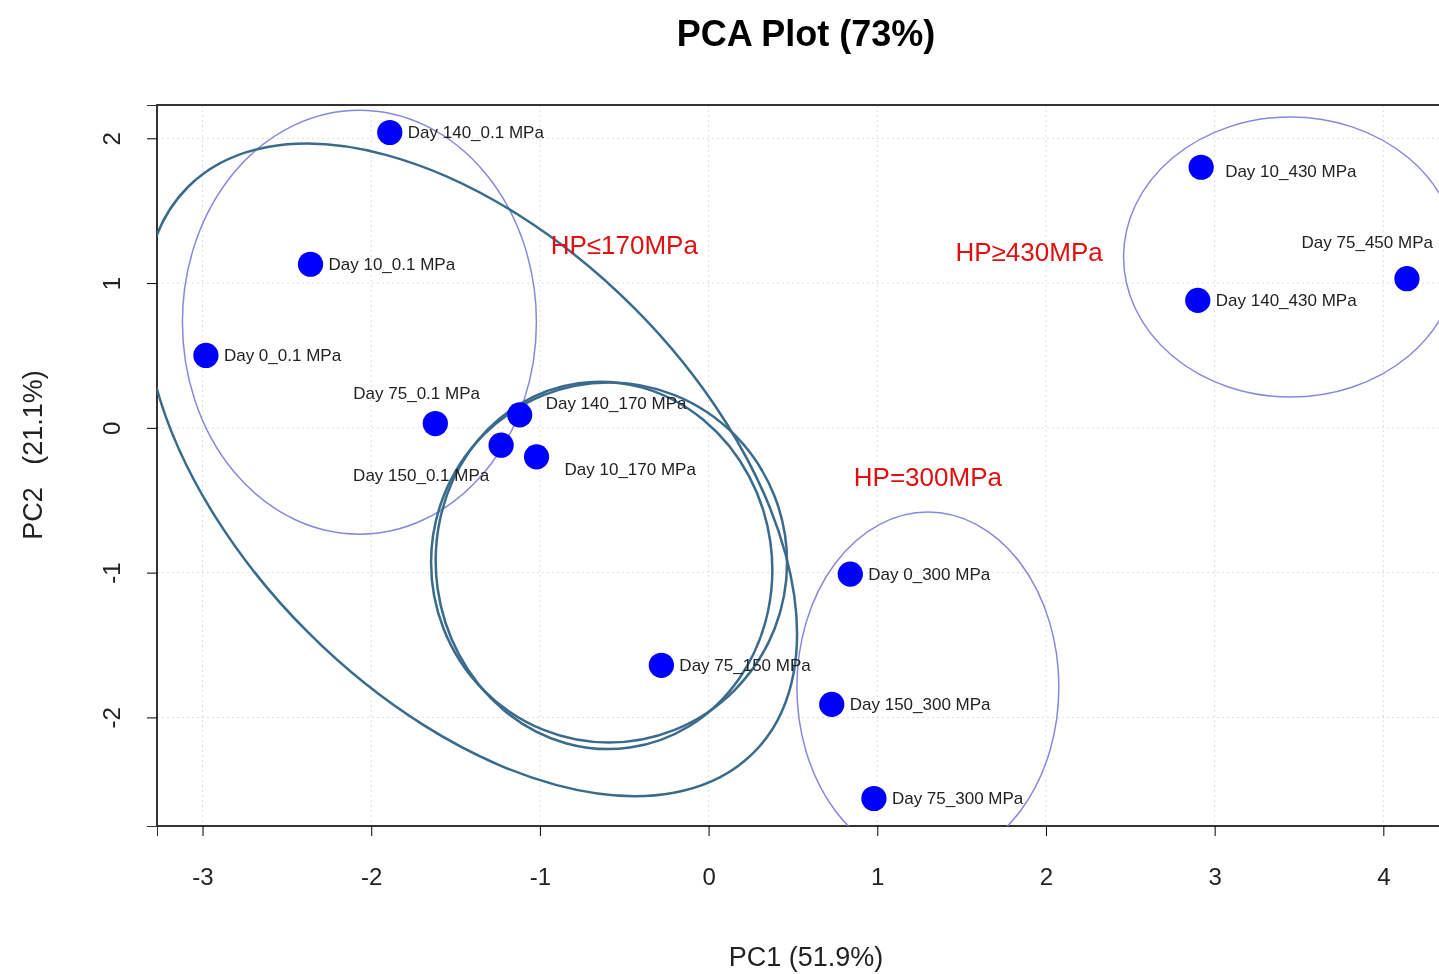 The height and width of the screenshot is (974, 1439). What do you see at coordinates (806, 957) in the screenshot?
I see `x-axis-title: PC1 (51.9%)` at bounding box center [806, 957].